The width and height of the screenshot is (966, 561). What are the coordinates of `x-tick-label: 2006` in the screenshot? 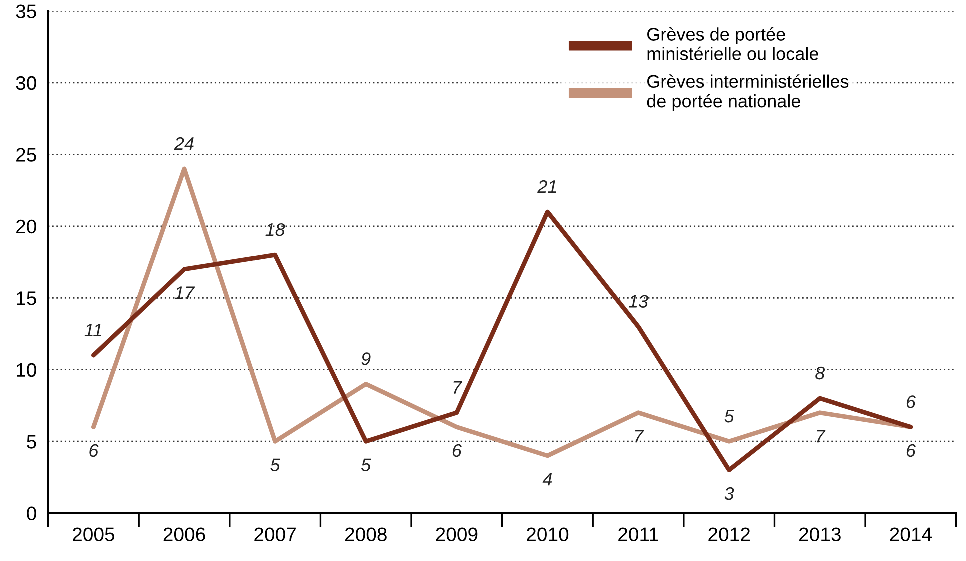 It's located at (185, 535).